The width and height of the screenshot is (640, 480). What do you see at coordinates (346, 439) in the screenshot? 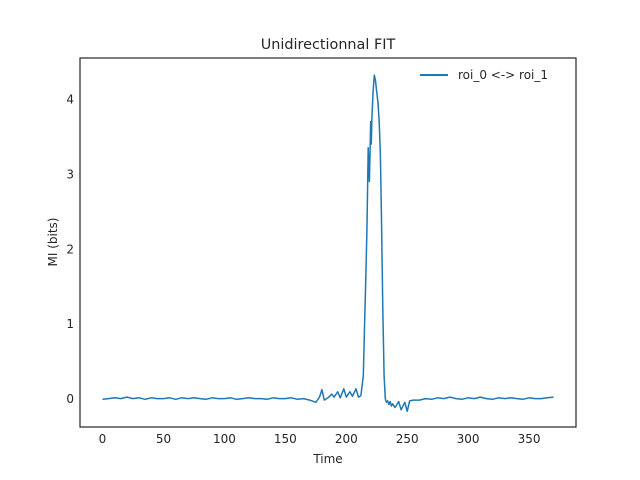
I see `x-tick-label: 200` at bounding box center [346, 439].